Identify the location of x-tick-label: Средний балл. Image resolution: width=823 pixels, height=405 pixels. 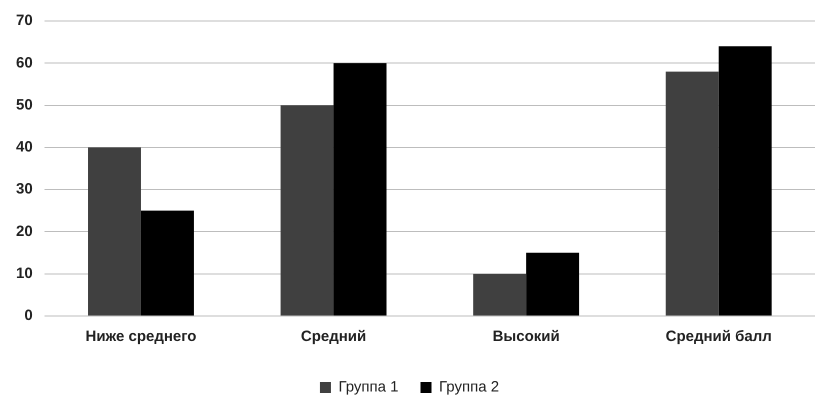
(719, 337).